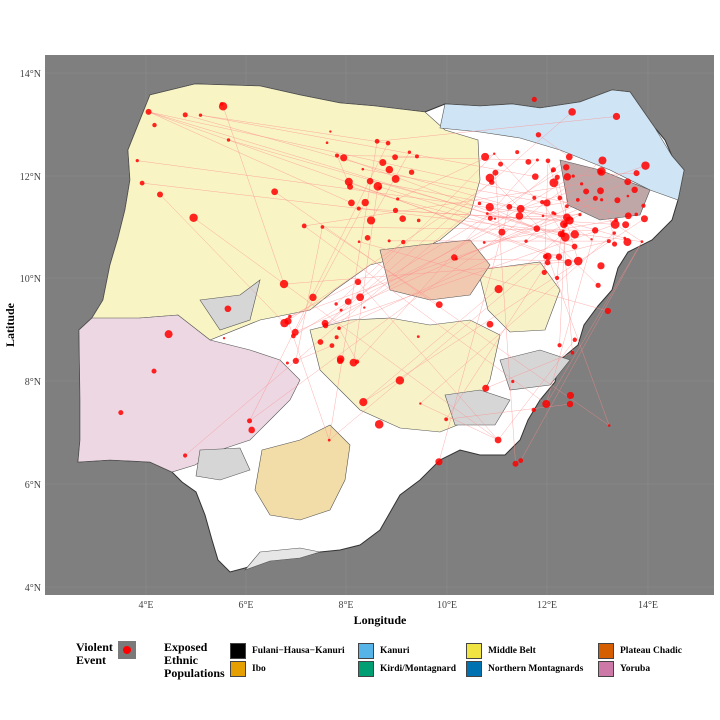 The image size is (720, 720). What do you see at coordinates (259, 669) in the screenshot?
I see `legend-label: Ibo` at bounding box center [259, 669].